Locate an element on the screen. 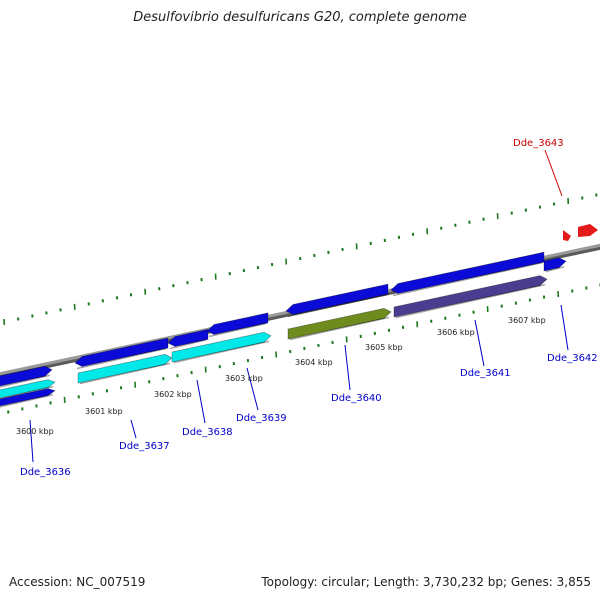 Image resolution: width=600 pixels, height=600 pixels. gene-dde-3638-top is located at coordinates (188, 337).